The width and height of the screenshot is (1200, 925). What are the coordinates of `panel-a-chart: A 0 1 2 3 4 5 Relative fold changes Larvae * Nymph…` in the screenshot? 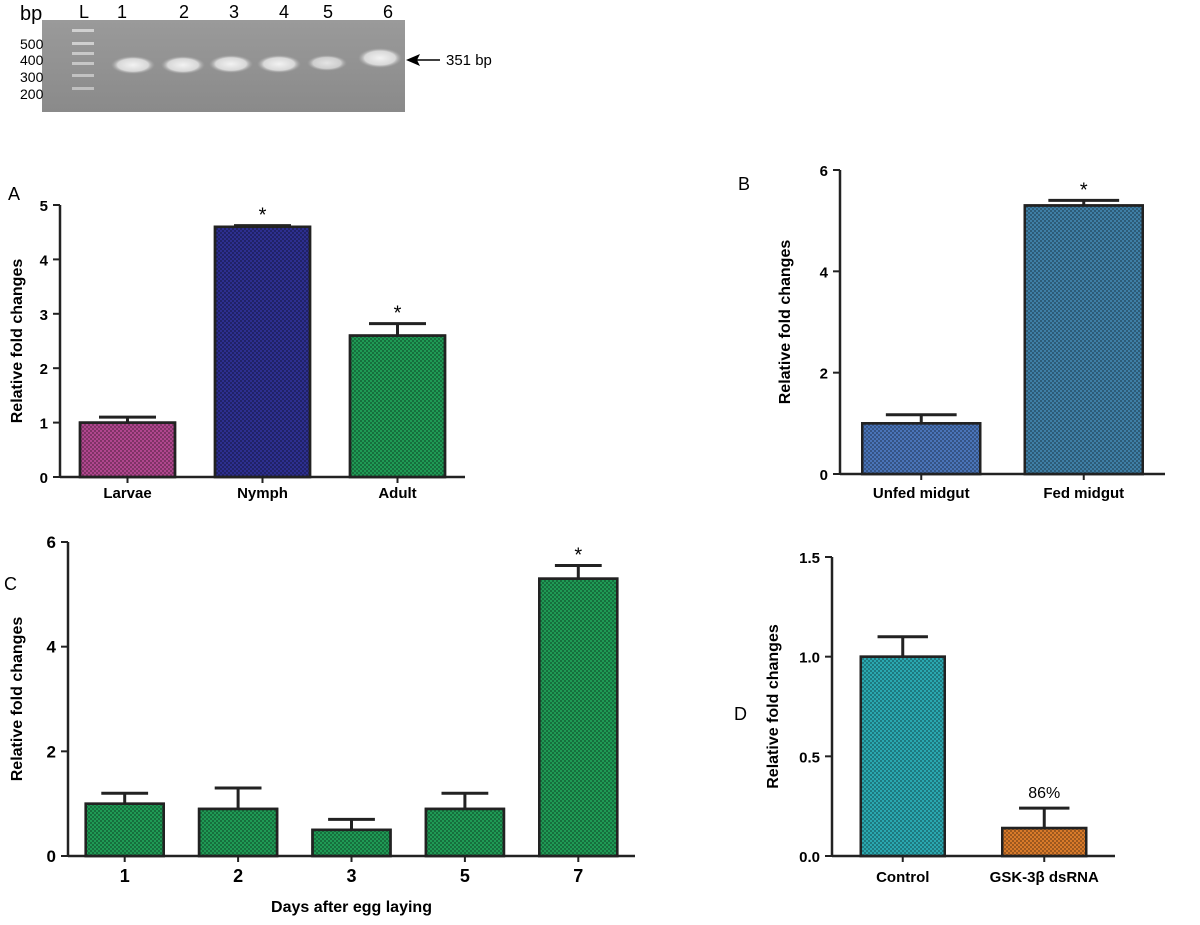 It's located at (236, 343).